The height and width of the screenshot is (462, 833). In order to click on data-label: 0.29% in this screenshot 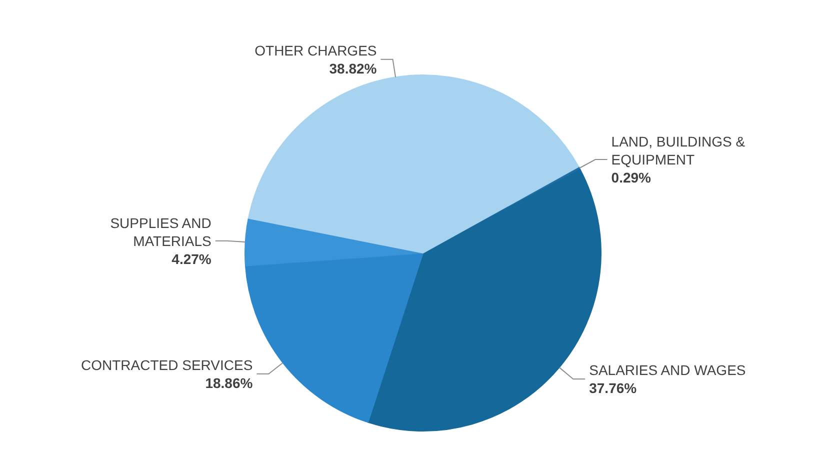, I will do `click(631, 178)`.